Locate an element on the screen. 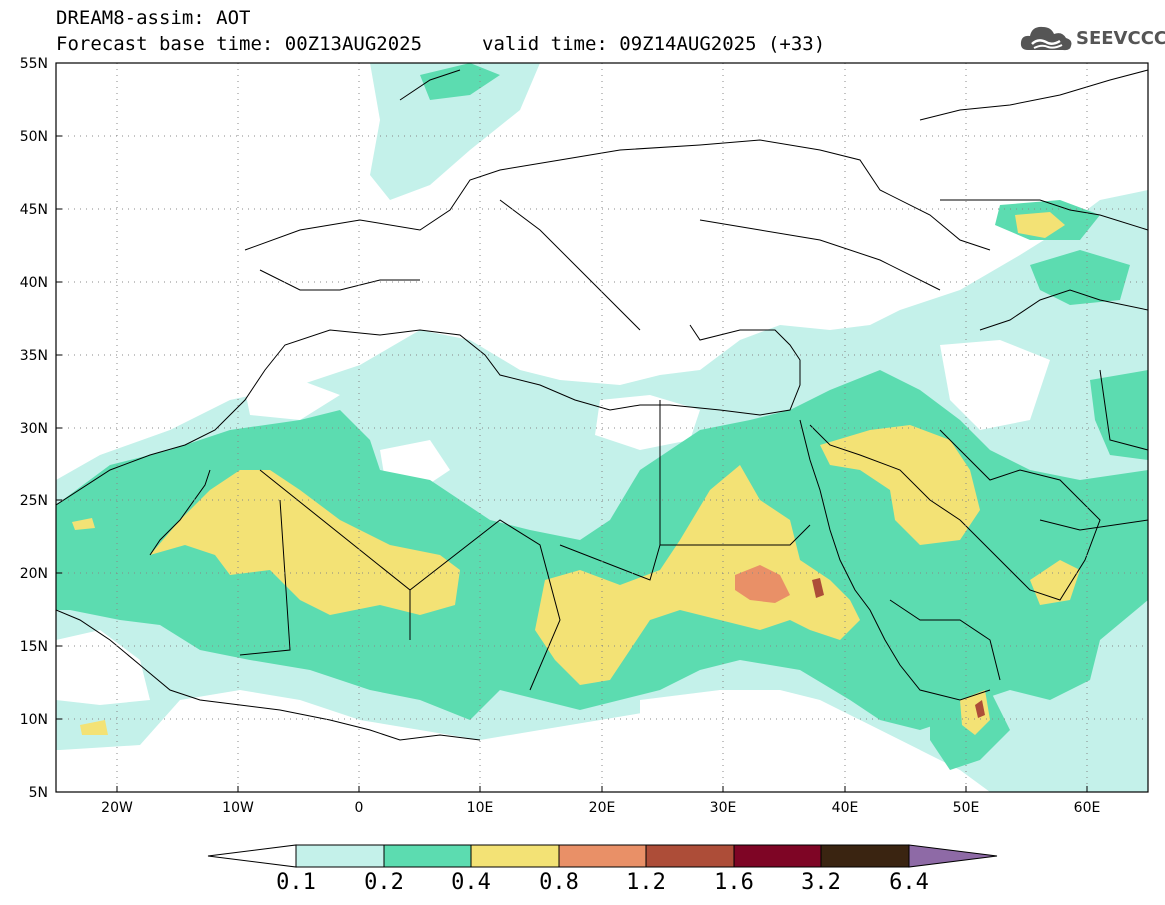 This screenshot has width=1165, height=905. lon-tick-label: 40E is located at coordinates (845, 808).